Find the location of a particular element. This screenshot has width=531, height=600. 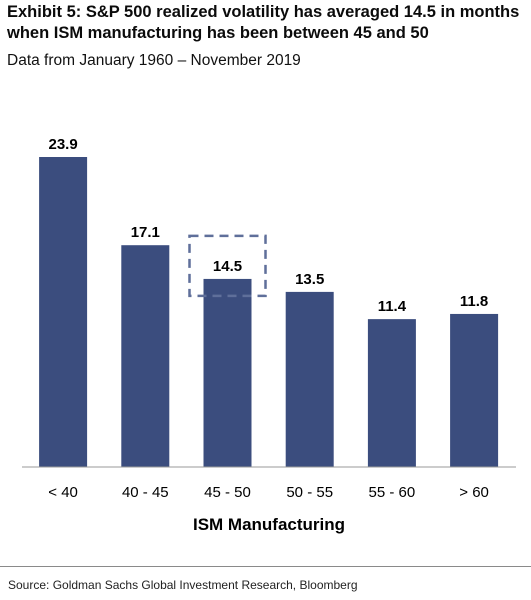

x-axis-label: ISM Manufacturing is located at coordinates (269, 524).